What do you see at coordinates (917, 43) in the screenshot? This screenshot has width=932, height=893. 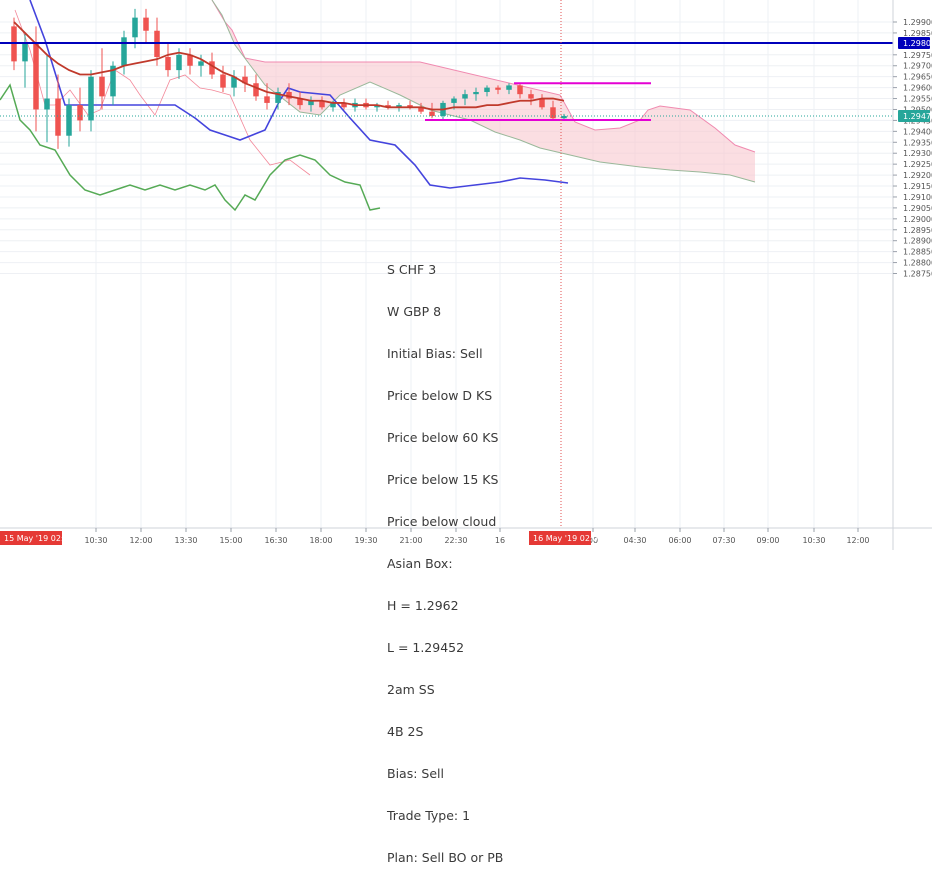 I see `key-level-price-tag: 1.29804` at bounding box center [917, 43].